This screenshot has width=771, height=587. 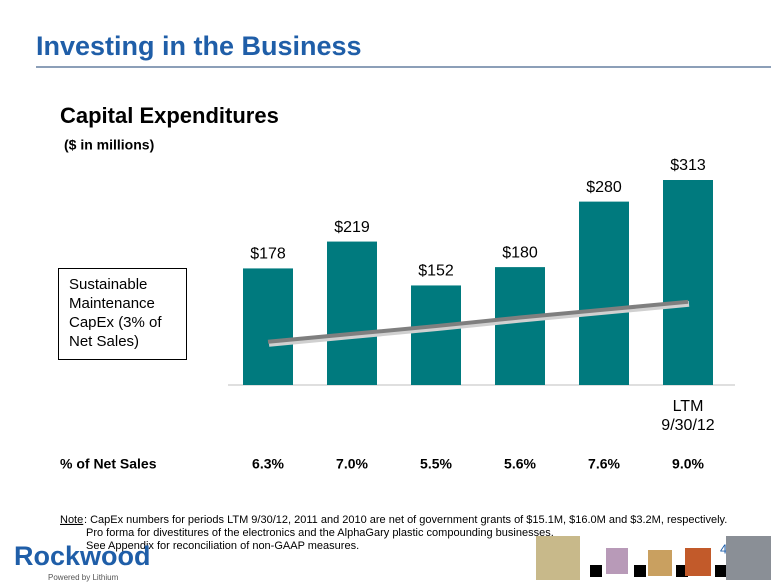 What do you see at coordinates (352, 464) in the screenshot?
I see `net-sales-value: 7.0%` at bounding box center [352, 464].